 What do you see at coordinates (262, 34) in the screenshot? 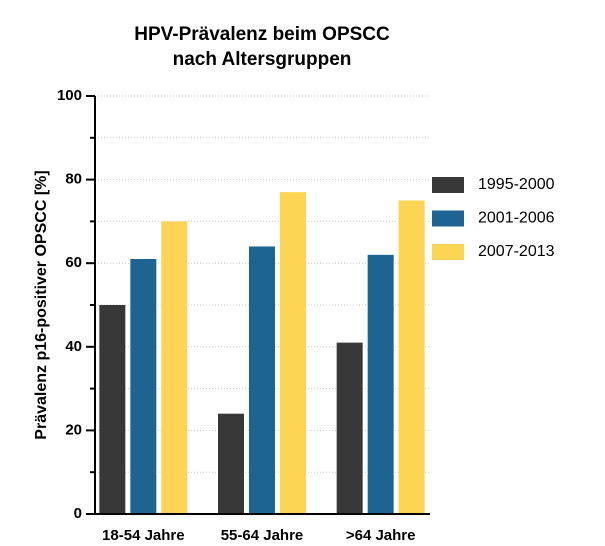
I see `chart-title: HPV-Prävalenz beim OPSCC` at bounding box center [262, 34].